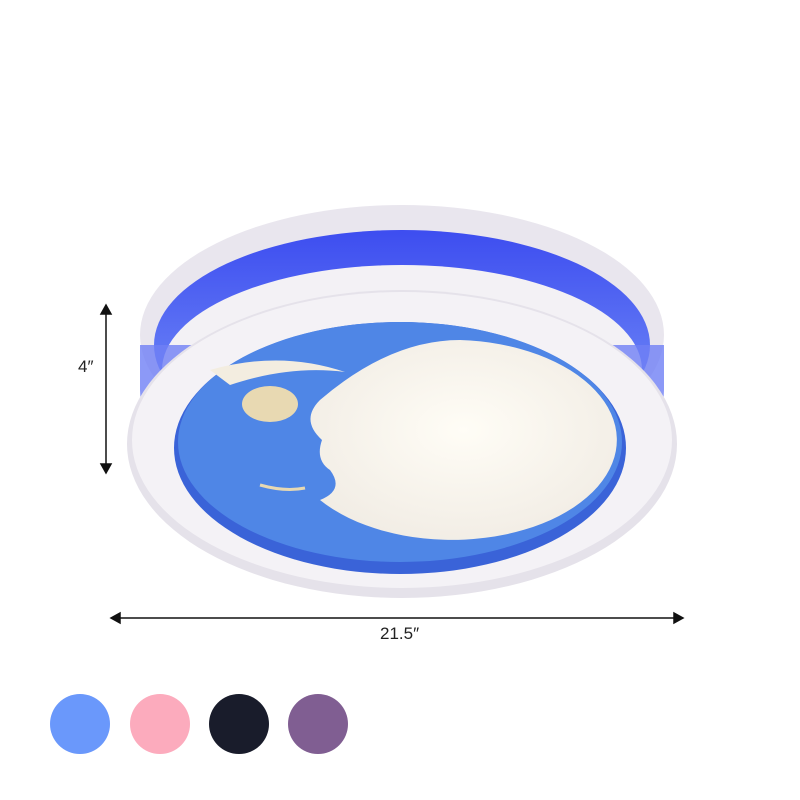 The width and height of the screenshot is (800, 800). Describe the element at coordinates (239, 724) in the screenshot. I see `color-swatch-black` at that location.